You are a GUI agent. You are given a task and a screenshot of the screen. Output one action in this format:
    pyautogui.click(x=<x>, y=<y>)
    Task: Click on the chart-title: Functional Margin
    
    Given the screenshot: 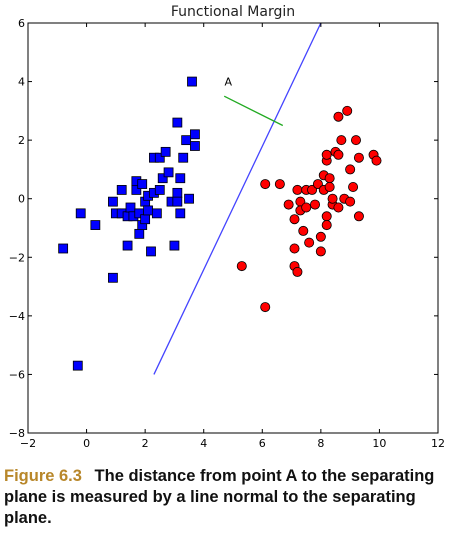 What is the action you would take?
    pyautogui.click(x=233, y=12)
    